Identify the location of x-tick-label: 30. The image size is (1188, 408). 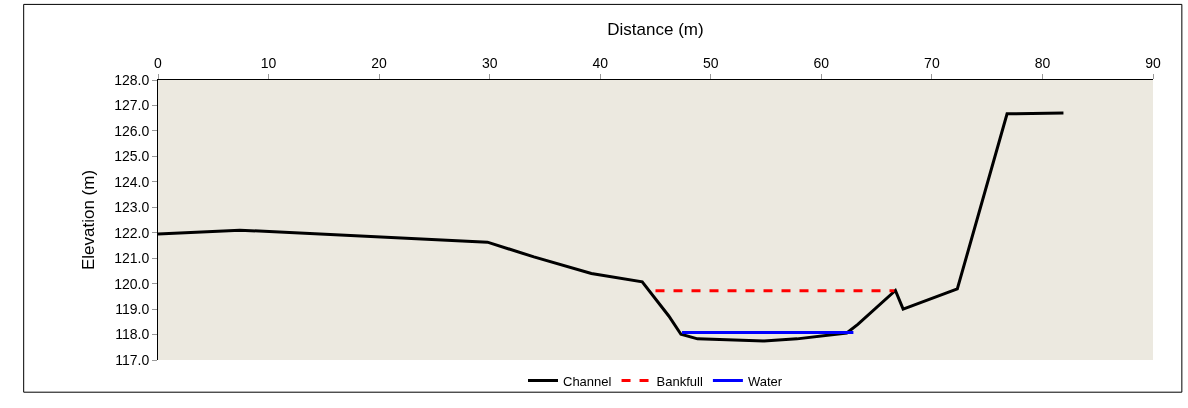
(489, 63).